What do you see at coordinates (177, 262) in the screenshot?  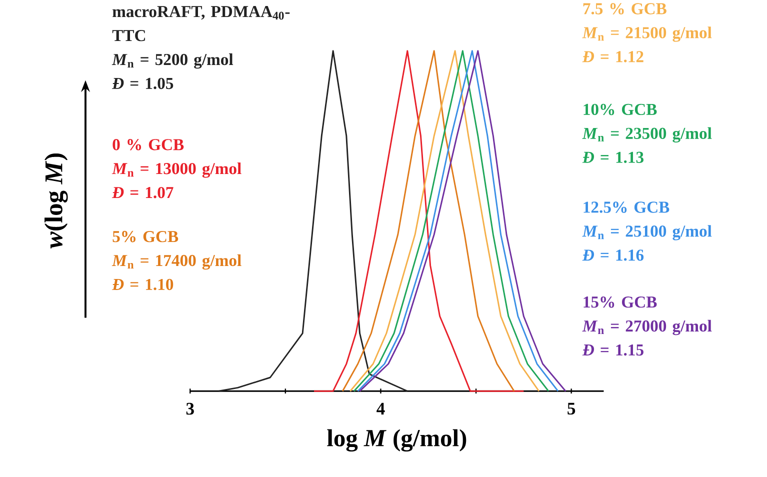 I see `annotation: M$_{n}$ = 17400 g/mol` at bounding box center [177, 262].